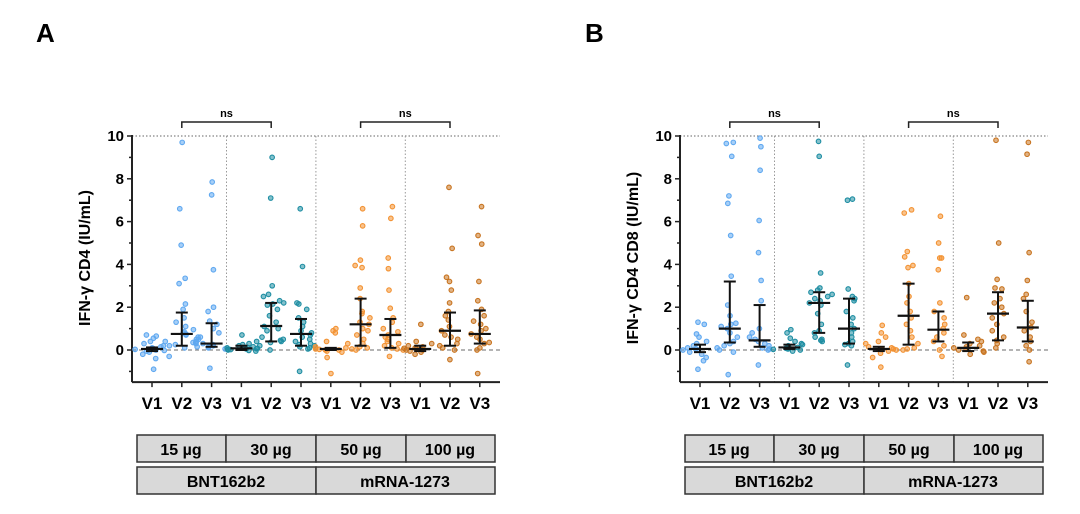 This screenshot has width=1080, height=514. I want to click on vaccine-box-mrna, so click(953, 480).